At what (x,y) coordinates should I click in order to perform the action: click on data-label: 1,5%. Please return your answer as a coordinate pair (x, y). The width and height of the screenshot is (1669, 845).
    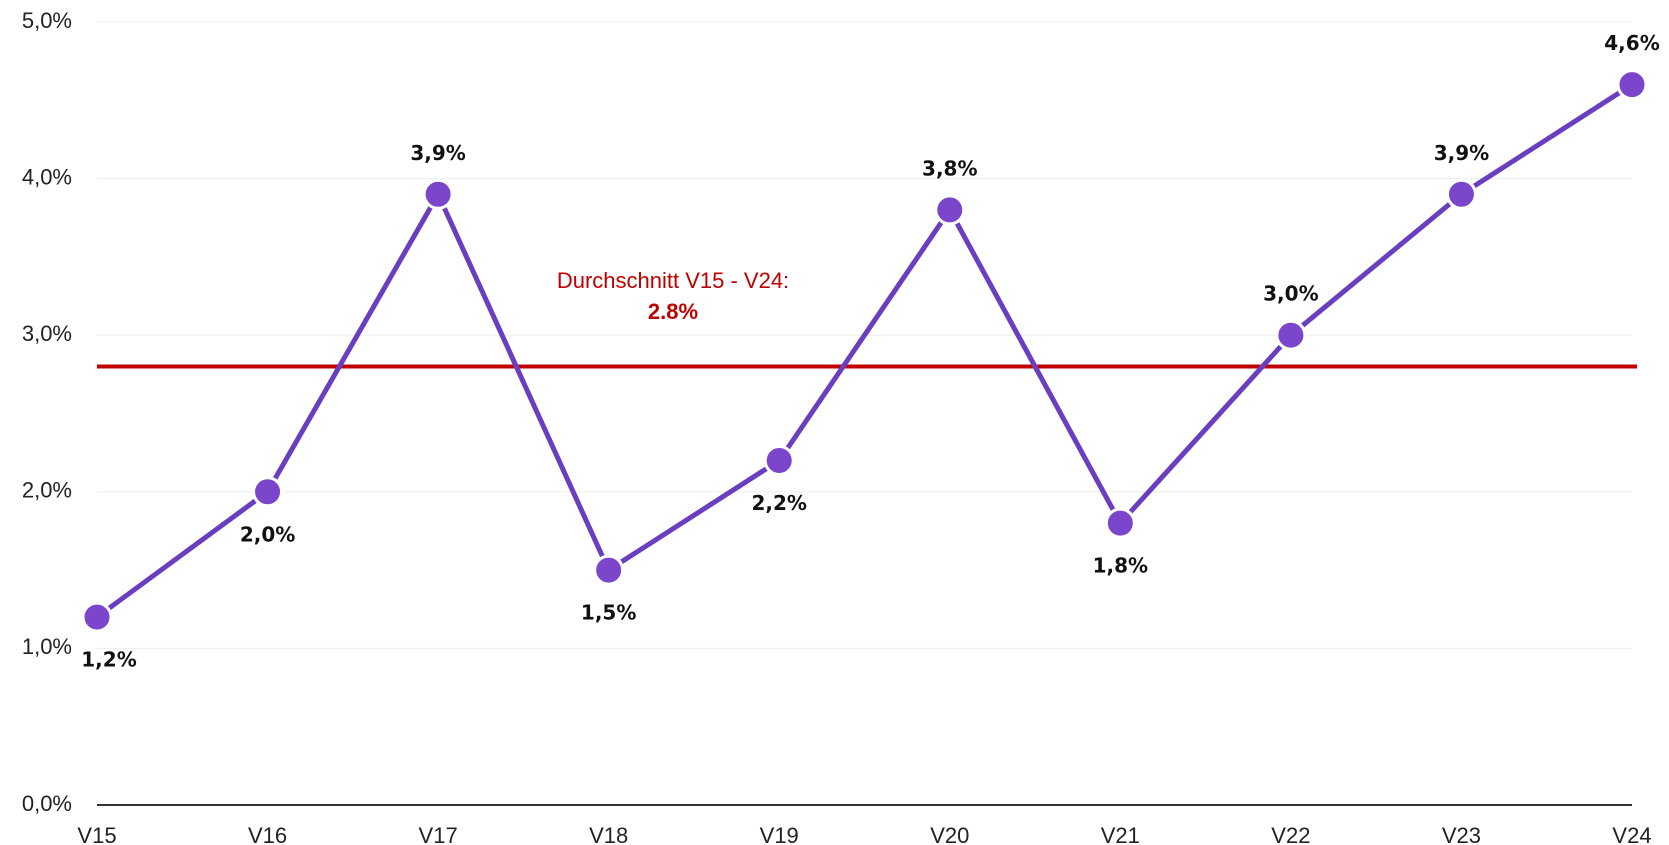
    Looking at the image, I should click on (608, 613).